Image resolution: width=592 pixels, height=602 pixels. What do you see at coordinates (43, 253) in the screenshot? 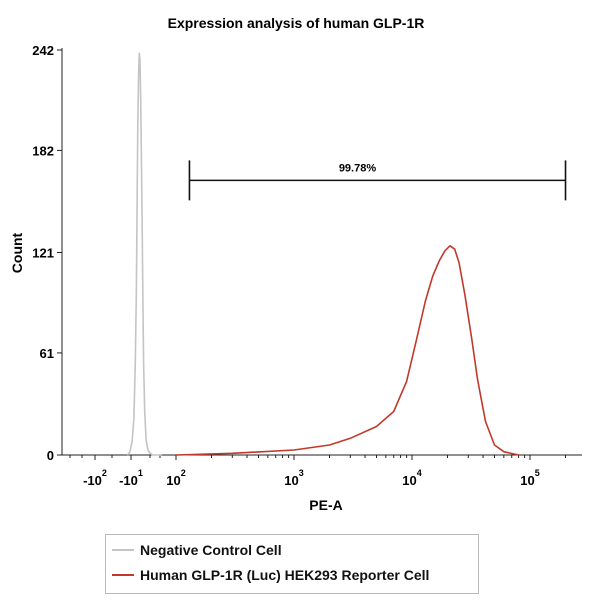
I see `y-tick-label: 121` at bounding box center [43, 253].